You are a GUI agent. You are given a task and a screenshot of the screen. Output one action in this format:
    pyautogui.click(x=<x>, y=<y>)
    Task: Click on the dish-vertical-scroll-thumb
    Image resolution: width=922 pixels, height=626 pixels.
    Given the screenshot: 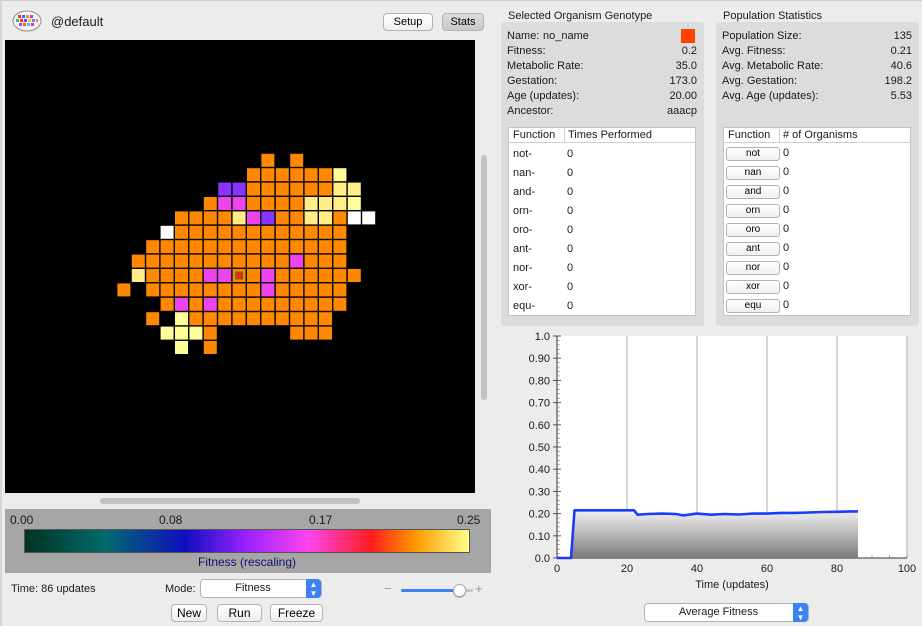 What is the action you would take?
    pyautogui.click(x=484, y=277)
    